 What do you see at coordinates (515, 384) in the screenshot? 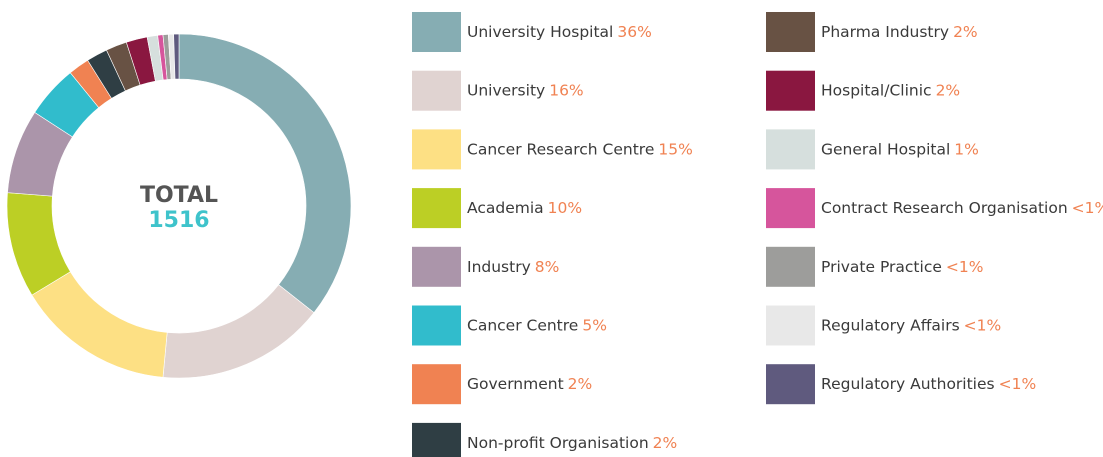
I see `legend-name: Government` at bounding box center [515, 384].